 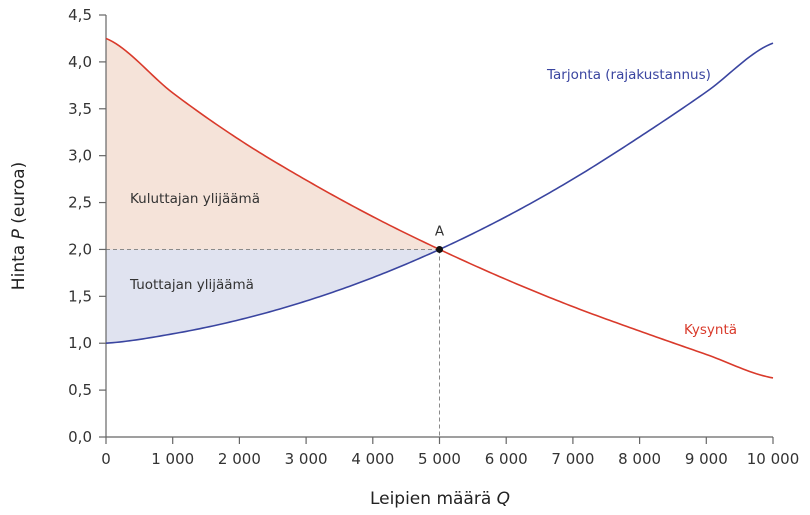 What do you see at coordinates (80, 343) in the screenshot?
I see `y-tick-label: 1,0` at bounding box center [80, 343].